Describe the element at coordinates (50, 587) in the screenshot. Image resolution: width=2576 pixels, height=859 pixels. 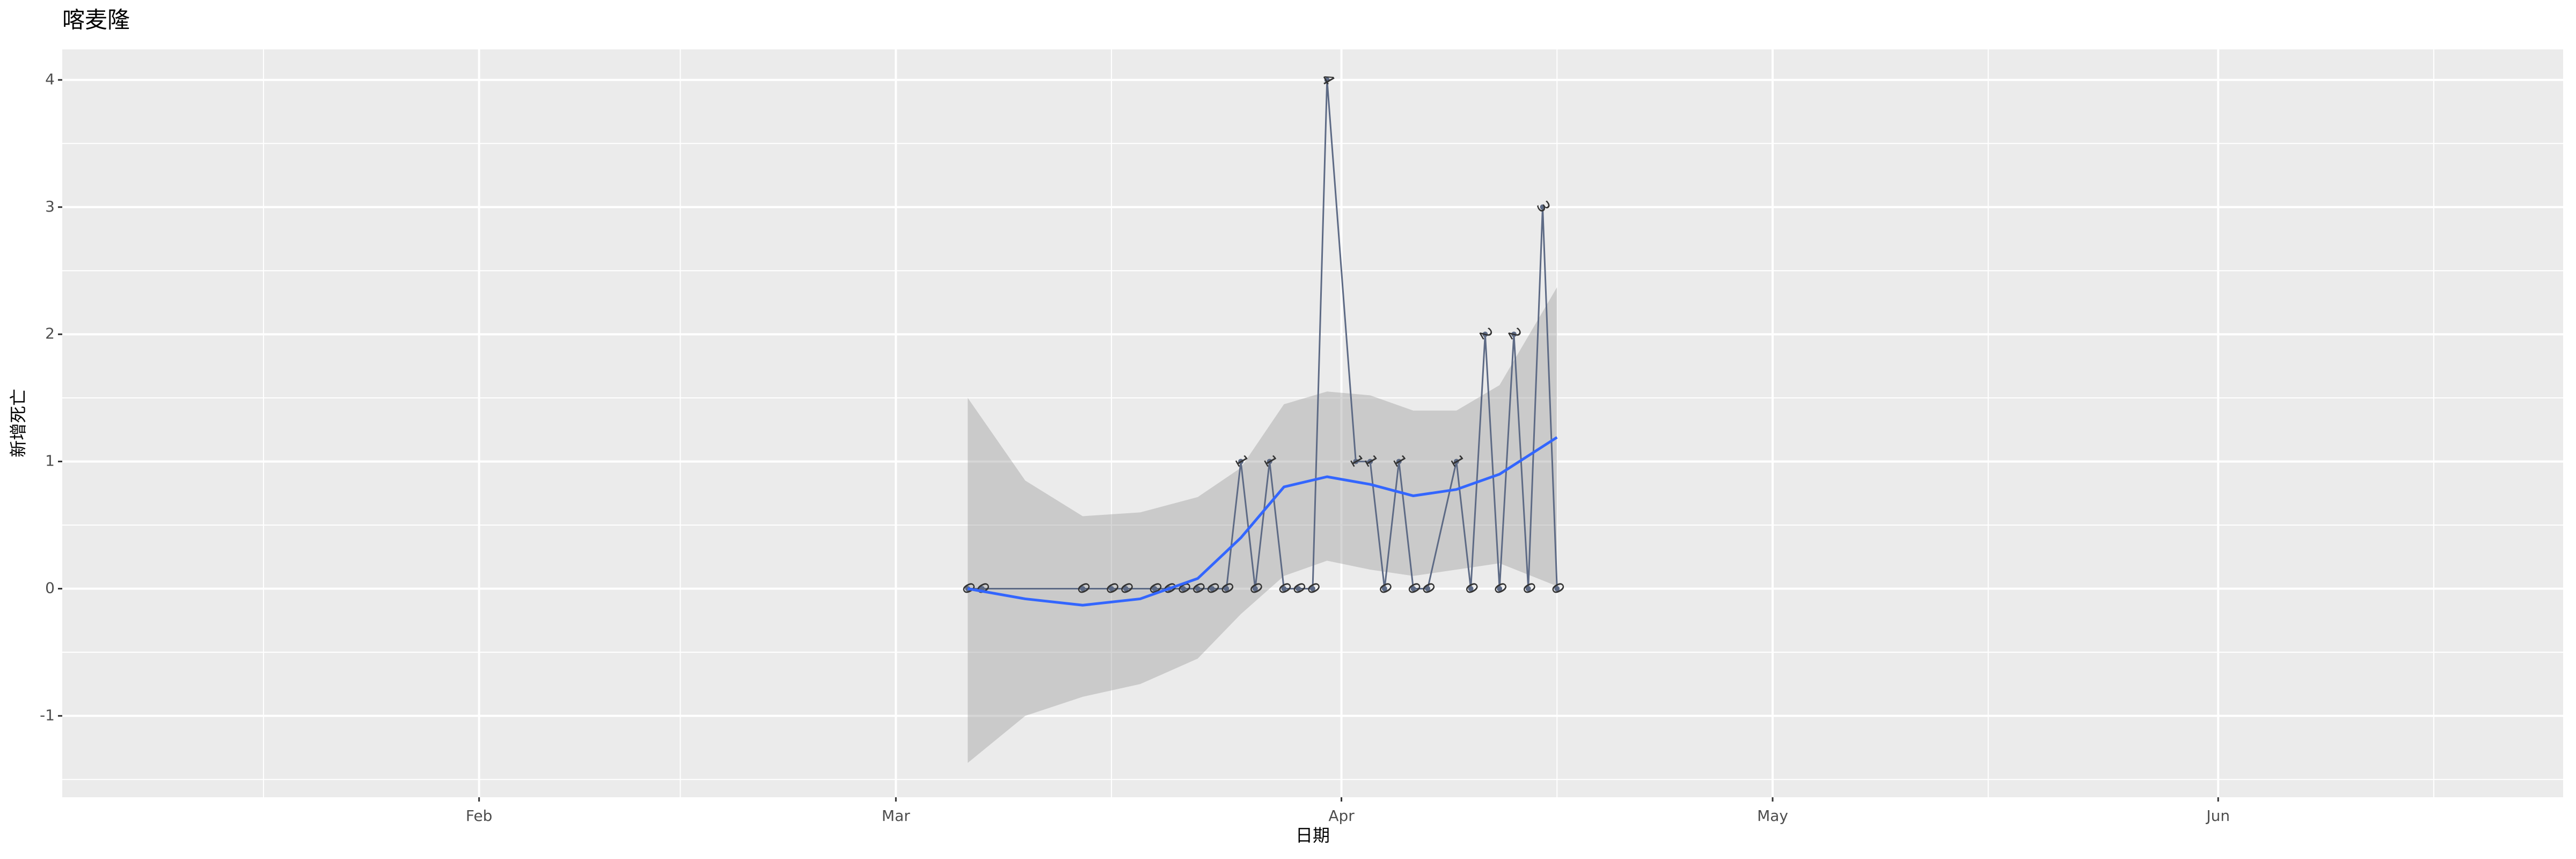
I see `y-tick-label: 0` at that location.